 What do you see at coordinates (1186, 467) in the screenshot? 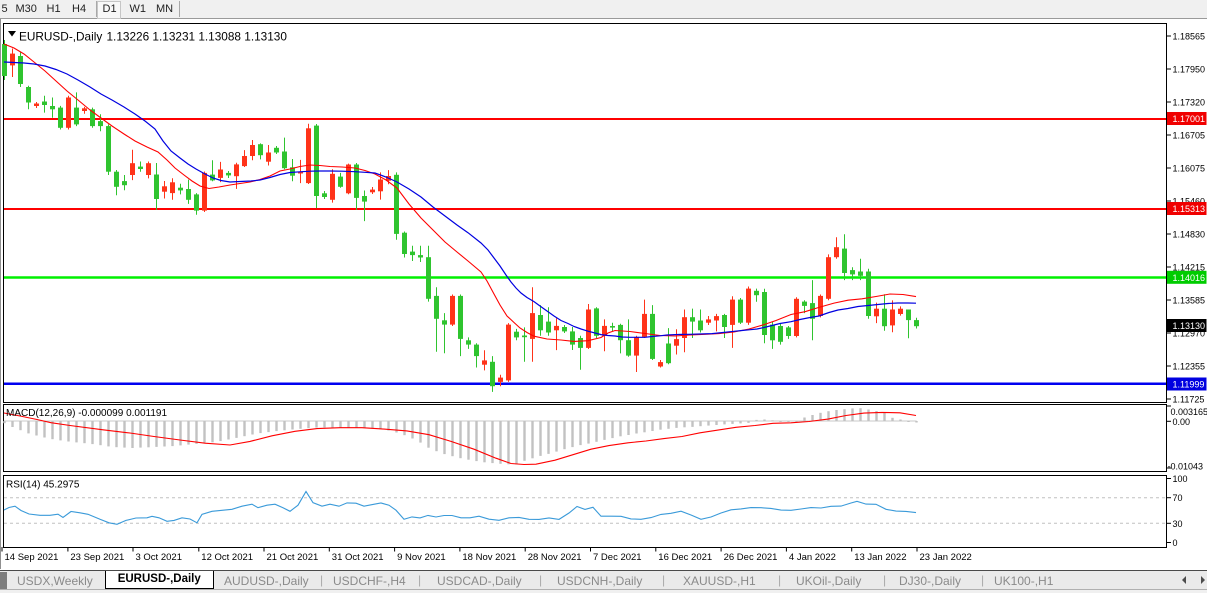
I see `svg-text: -0.01043` at bounding box center [1186, 467].